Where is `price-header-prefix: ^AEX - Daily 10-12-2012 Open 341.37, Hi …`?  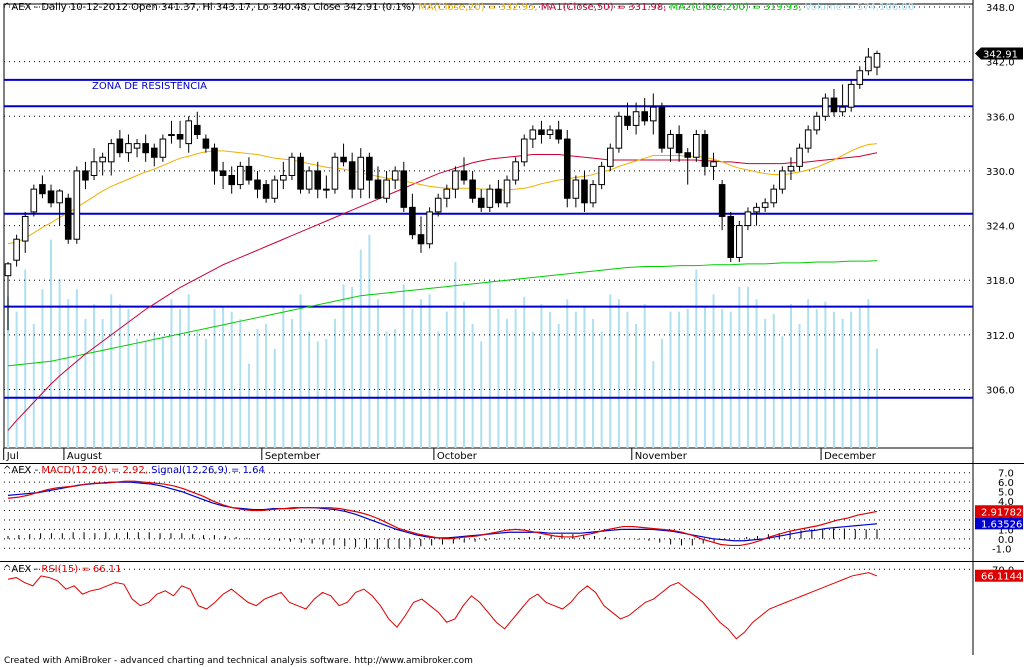
price-header-prefix: ^AEX - Daily 10-12-2012 Open 341.37, Hi … is located at coordinates (209, 7).